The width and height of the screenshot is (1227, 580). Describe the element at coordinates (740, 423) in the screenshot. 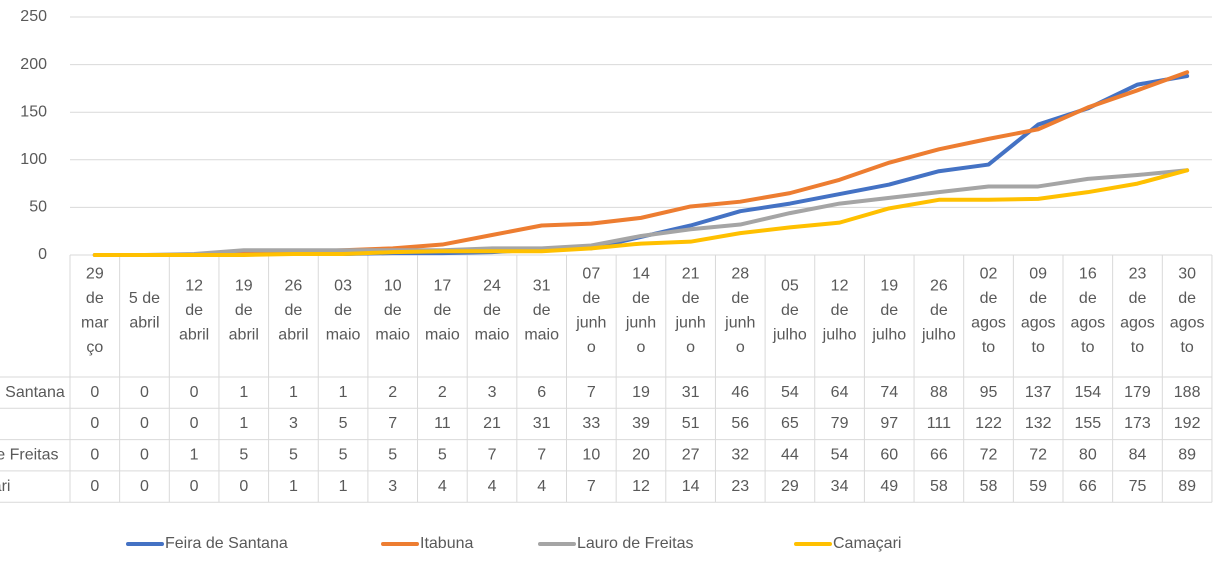

I see `table-cell: 56` at that location.